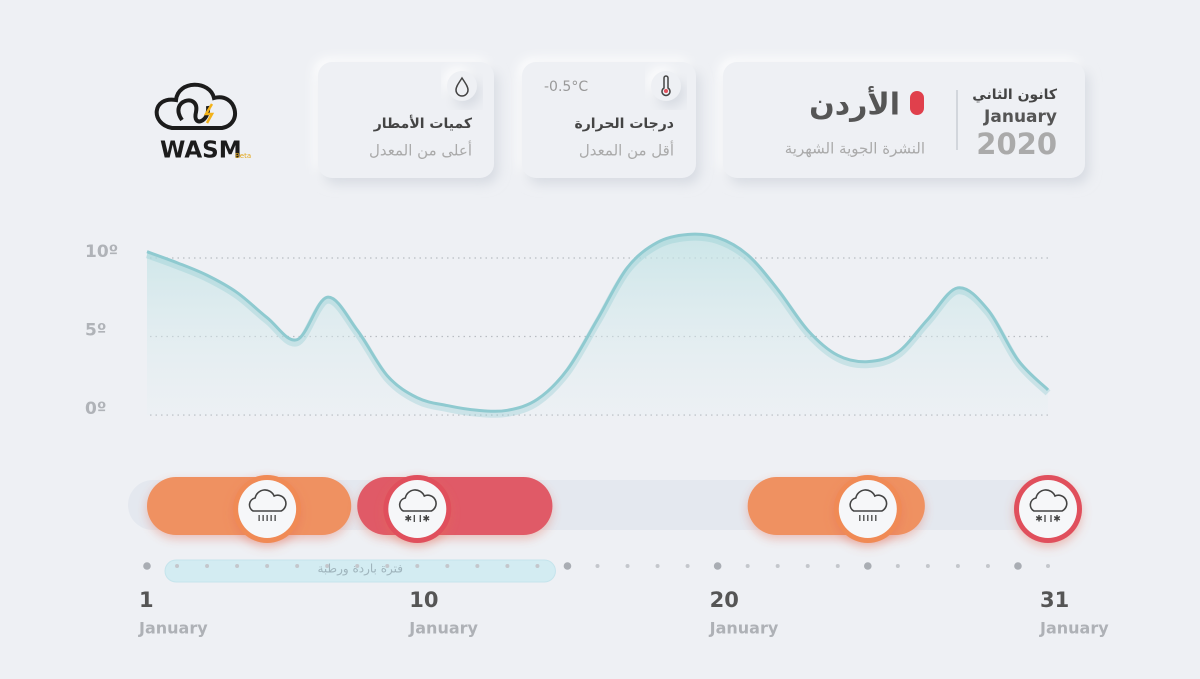 This screenshot has width=1200, height=679. Describe the element at coordinates (855, 149) in the screenshot. I see `subtitle: النشرة الجوية الشهرية` at that location.